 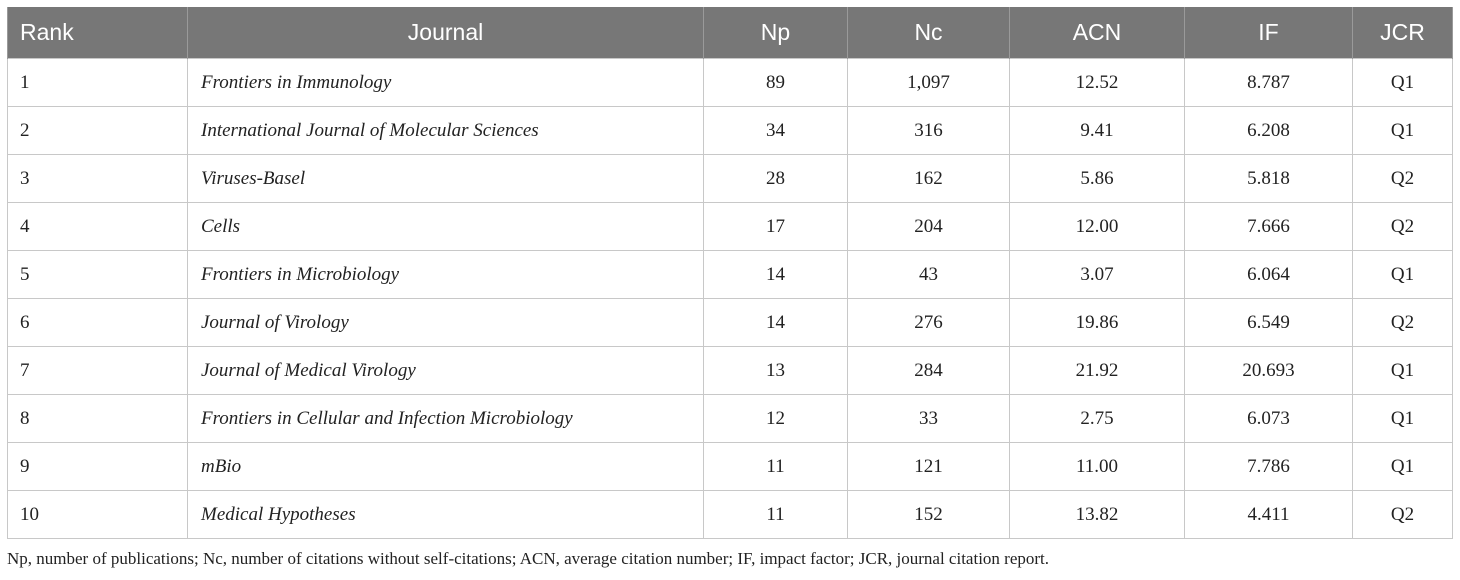 I want to click on cell-acn: 12.52, so click(x=1097, y=82).